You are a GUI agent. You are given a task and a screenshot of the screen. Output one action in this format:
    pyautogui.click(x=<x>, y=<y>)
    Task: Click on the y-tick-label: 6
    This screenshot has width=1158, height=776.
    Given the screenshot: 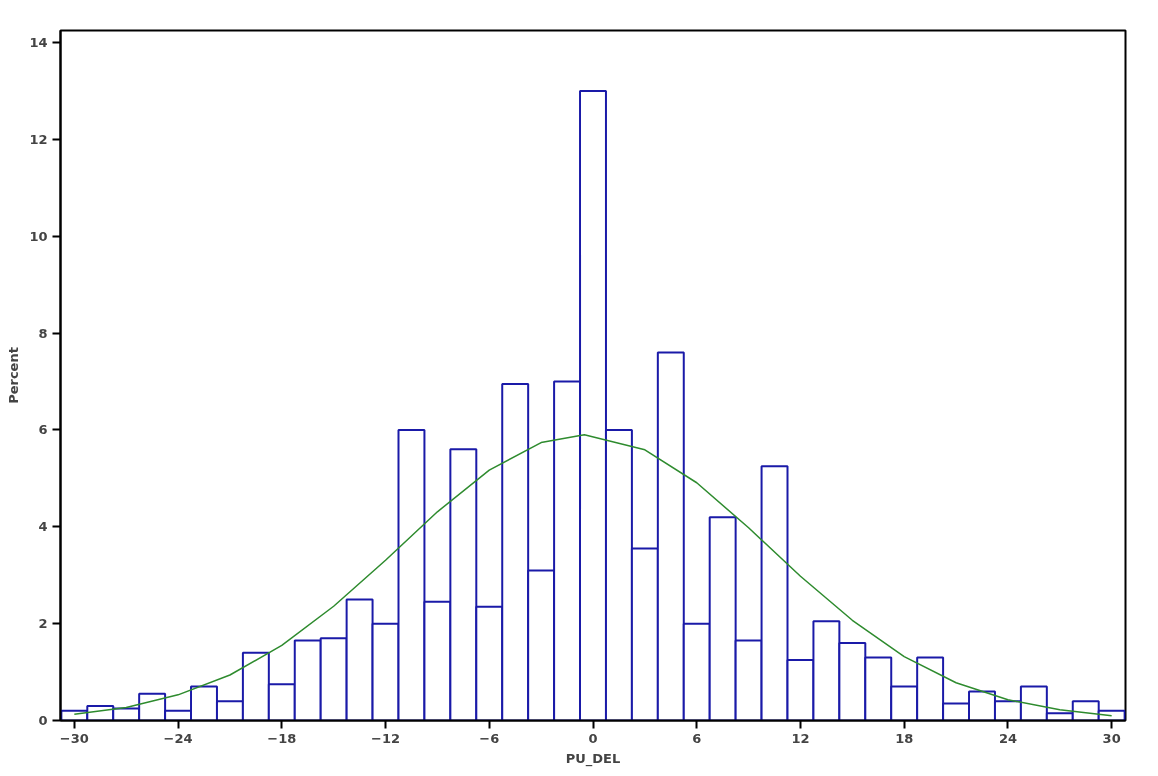 What is the action you would take?
    pyautogui.click(x=43, y=430)
    